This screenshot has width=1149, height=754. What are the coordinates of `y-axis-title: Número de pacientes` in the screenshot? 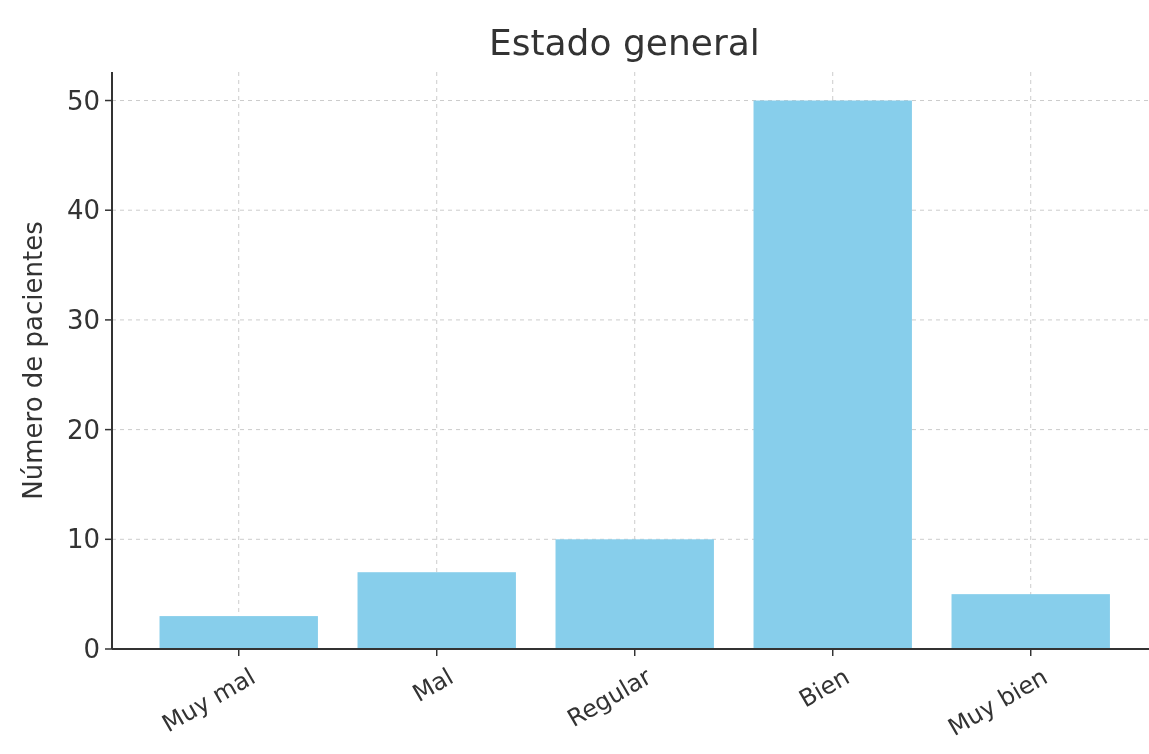 It's located at (33, 360).